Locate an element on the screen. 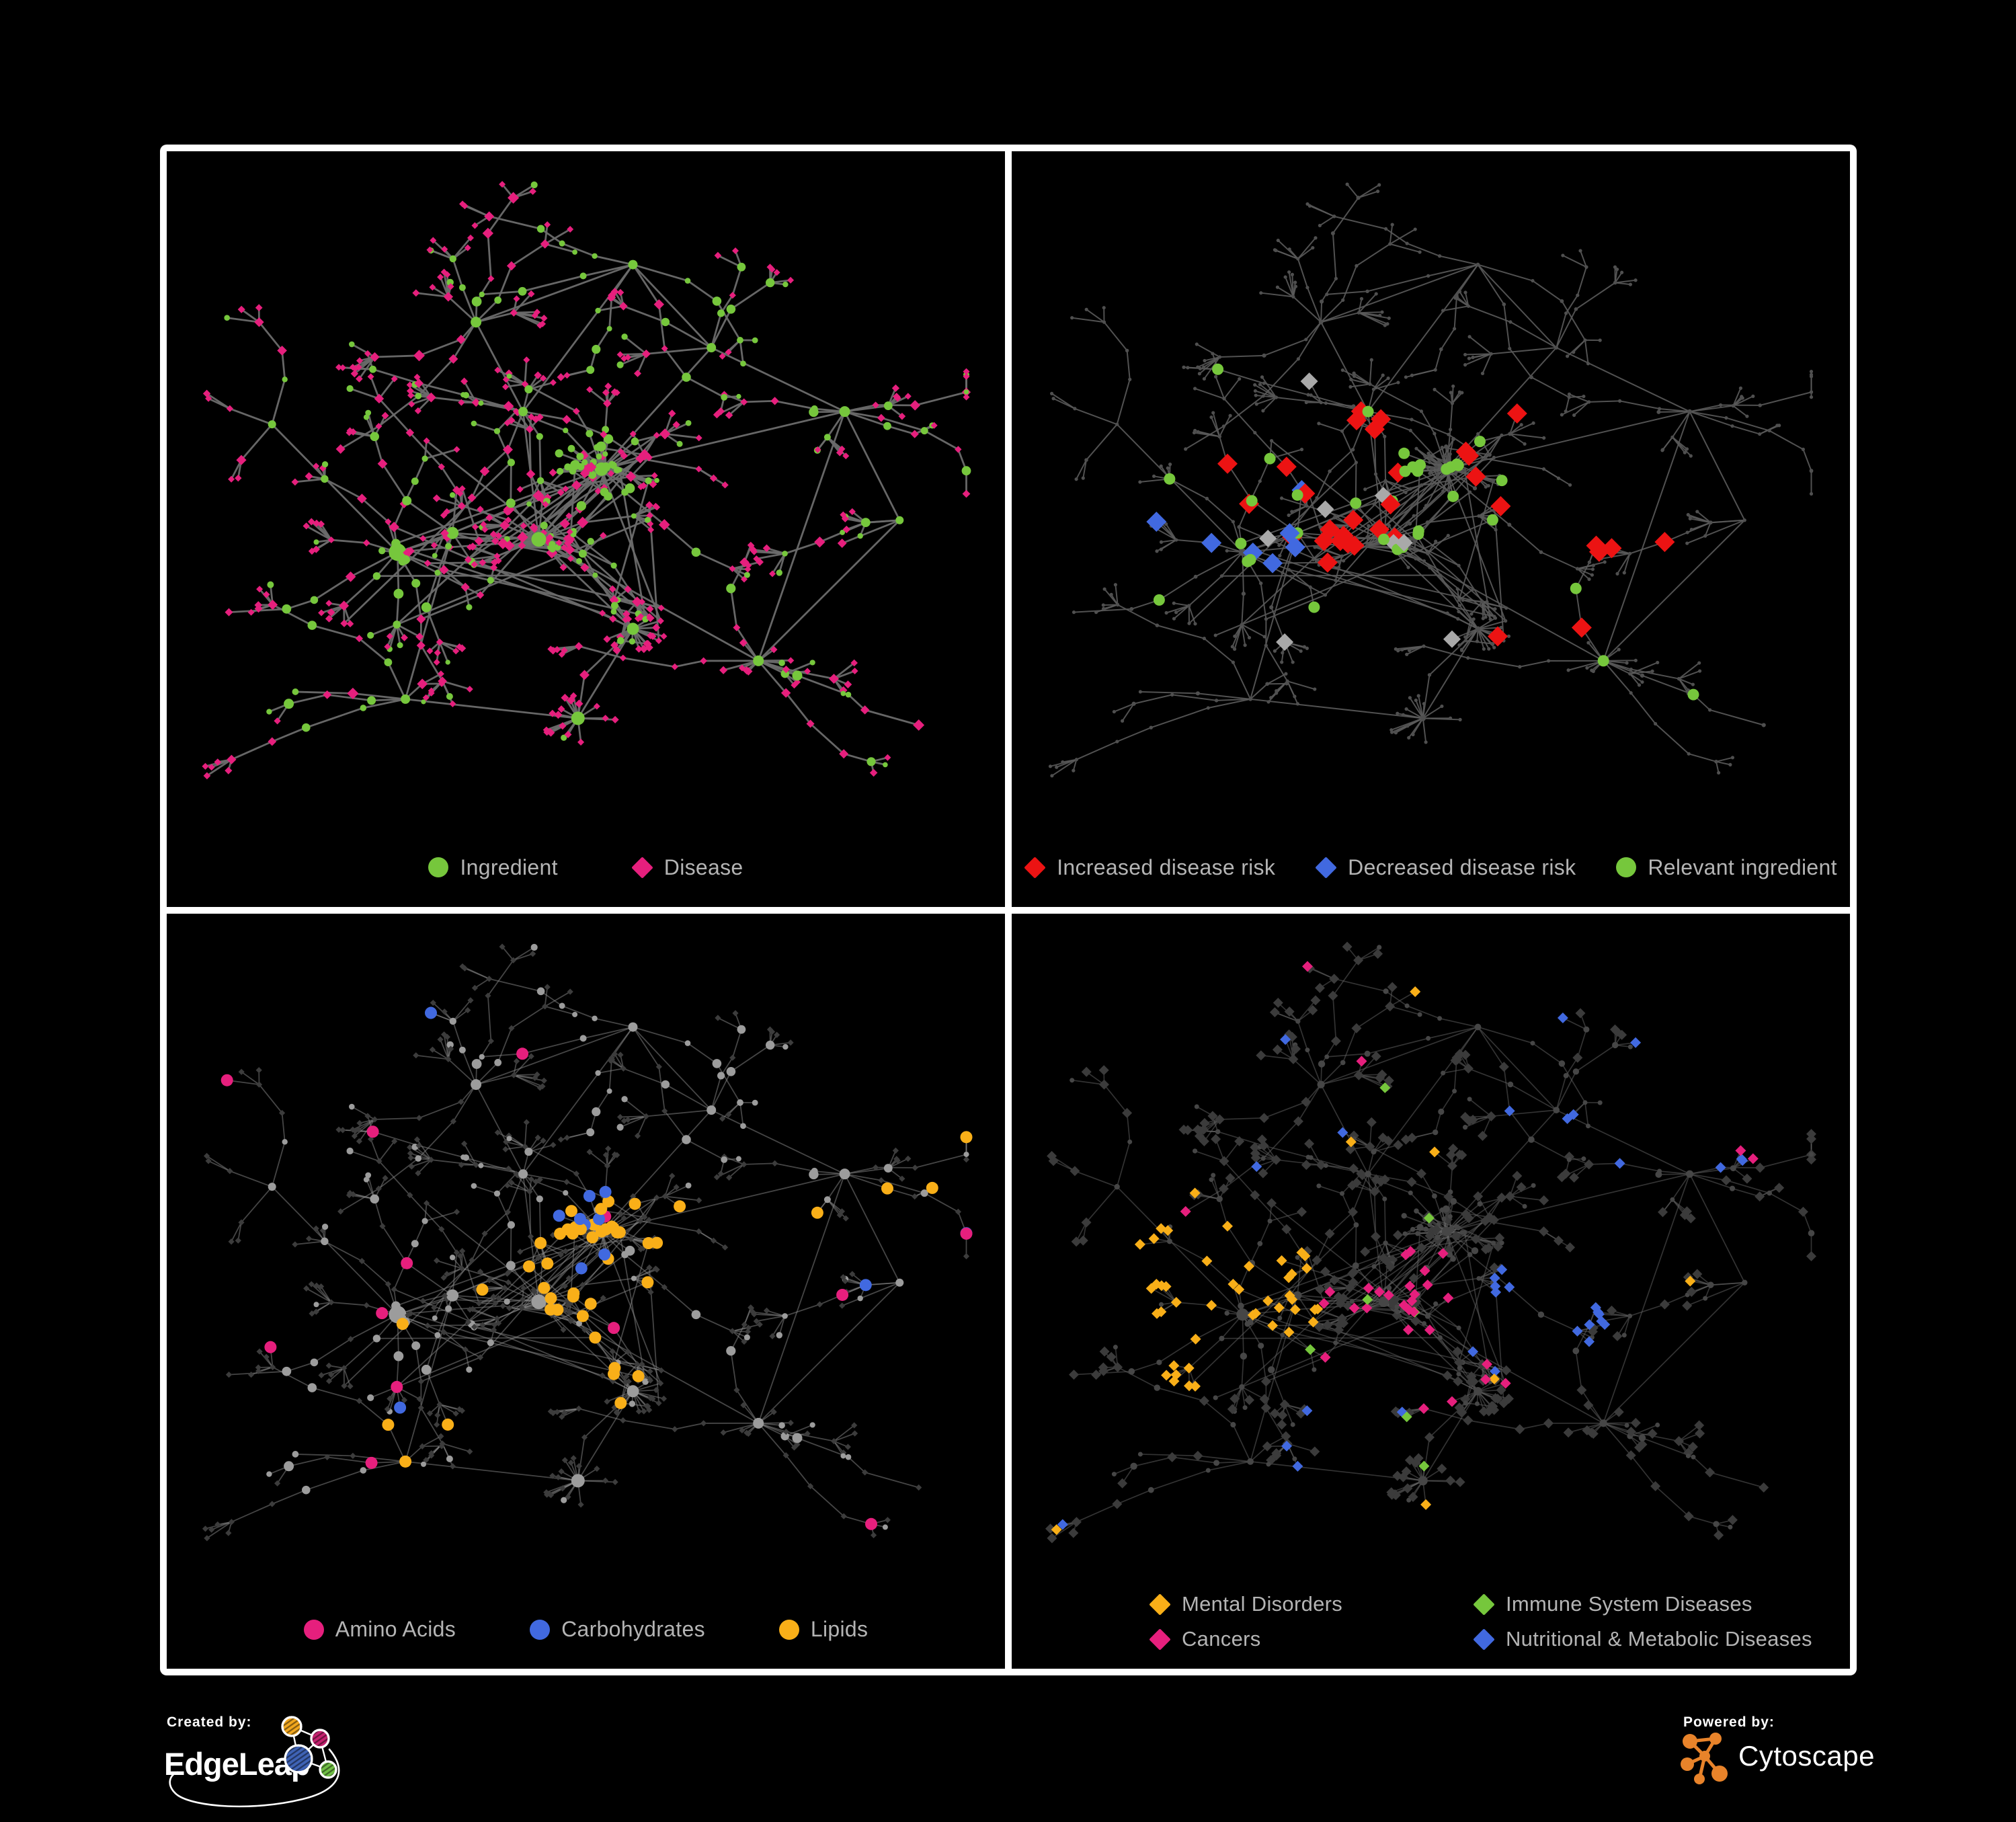 The width and height of the screenshot is (2016, 1822). legend-label: Relevant ingredient is located at coordinates (1742, 867).